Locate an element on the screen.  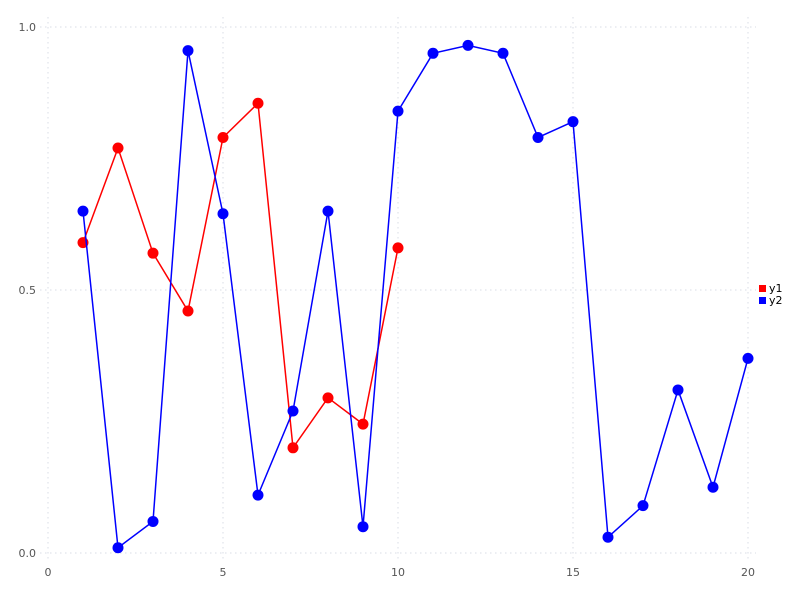
x-axis-tick-label: 15 is located at coordinates (573, 572).